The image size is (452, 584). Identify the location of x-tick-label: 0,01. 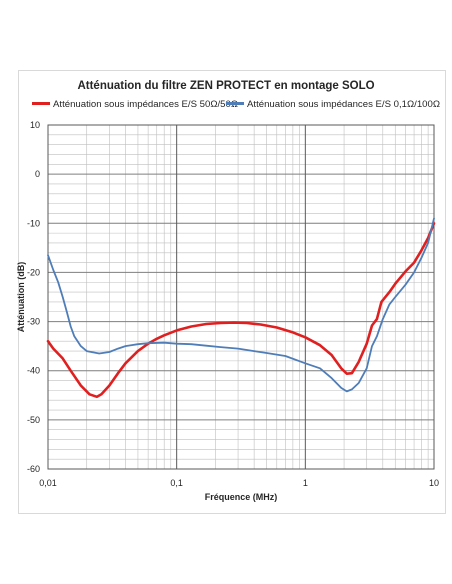
(48, 483).